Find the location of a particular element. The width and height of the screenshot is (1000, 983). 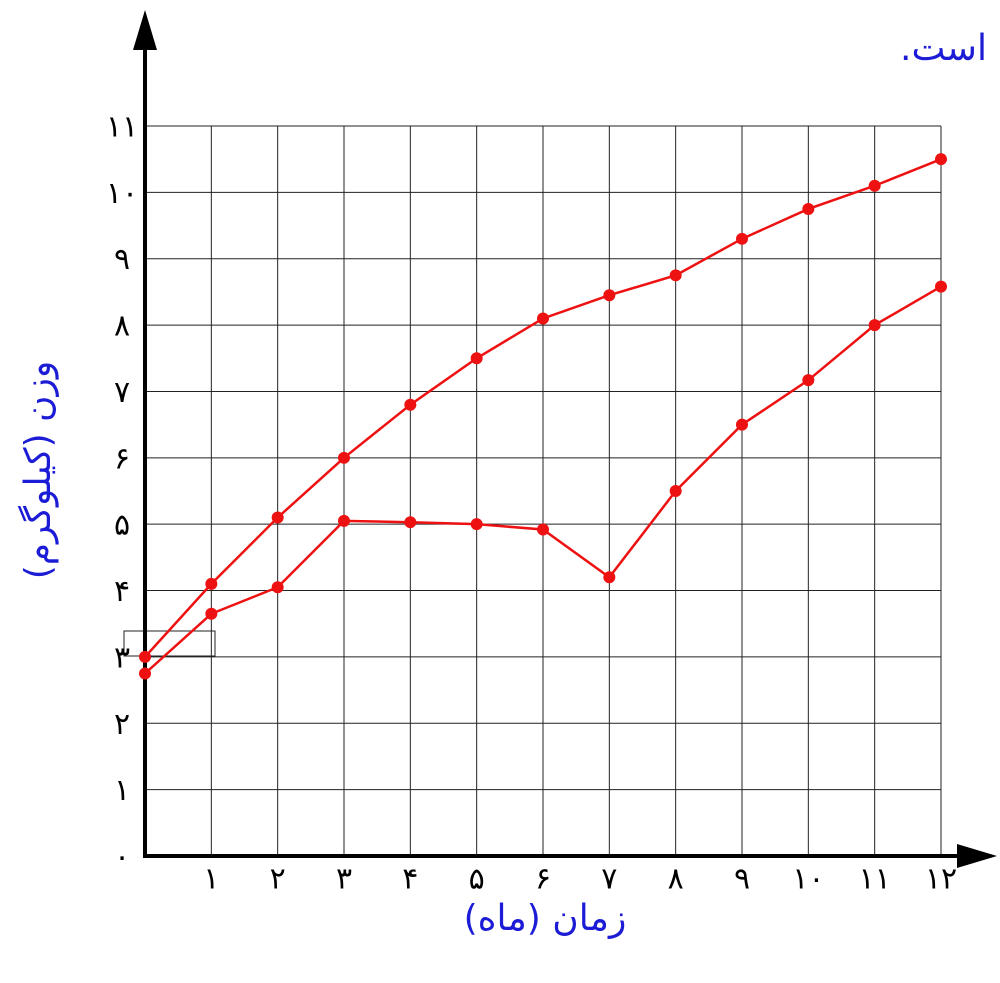

x-tick-label: ۱۲ is located at coordinates (941, 879).